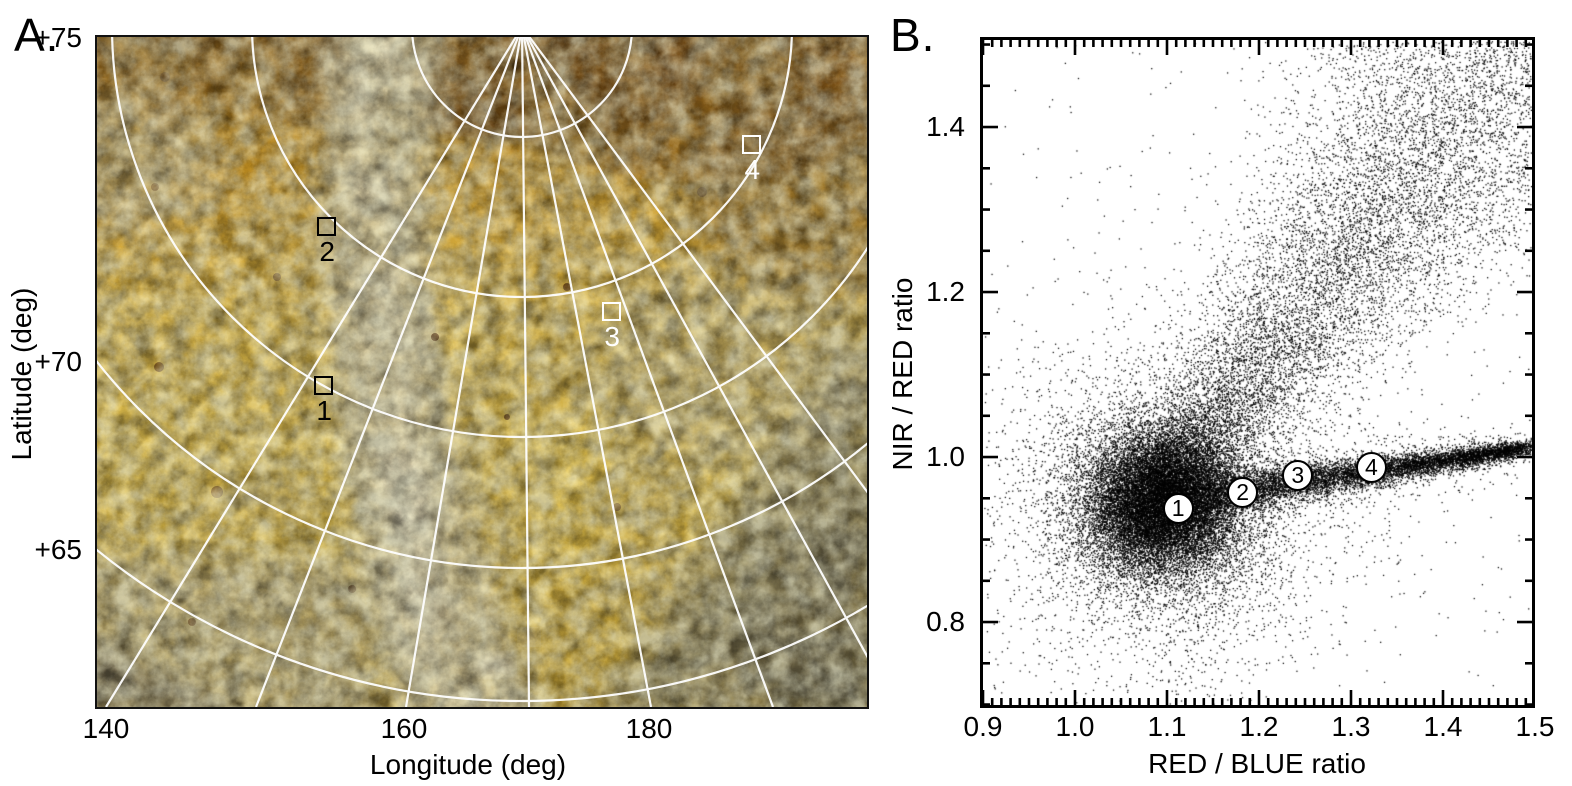 This screenshot has height=786, width=1572. Describe the element at coordinates (1259, 726) in the screenshot. I see `x-tick-label: 1.2` at that location.